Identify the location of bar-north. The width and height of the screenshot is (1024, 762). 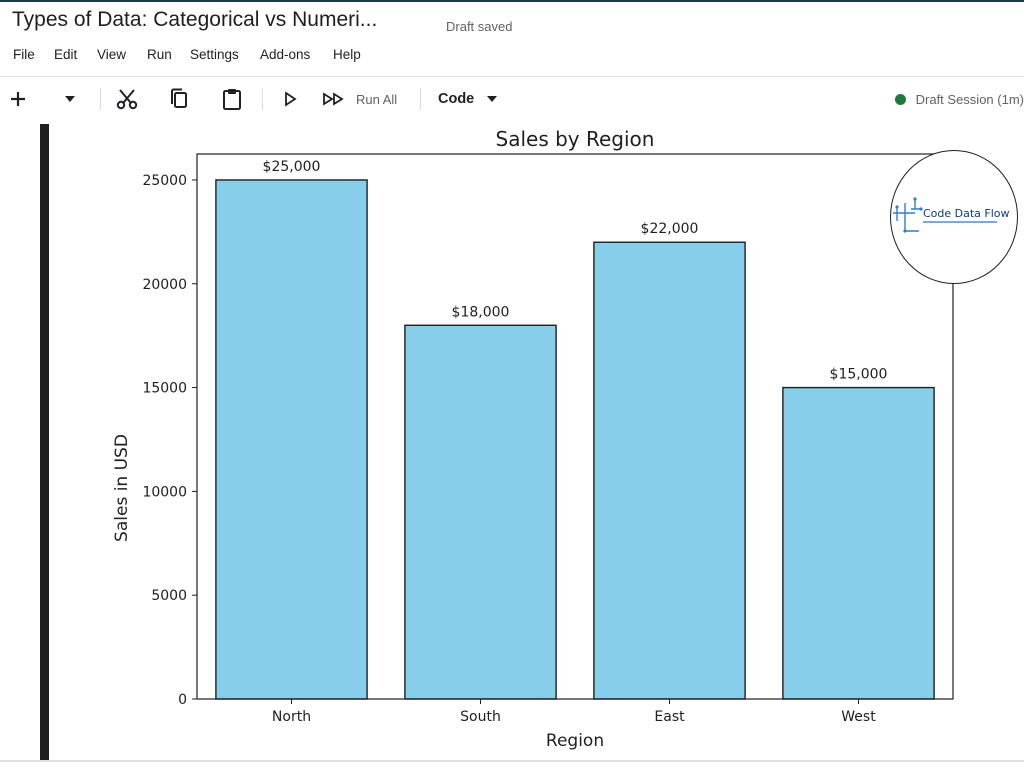
(291, 439).